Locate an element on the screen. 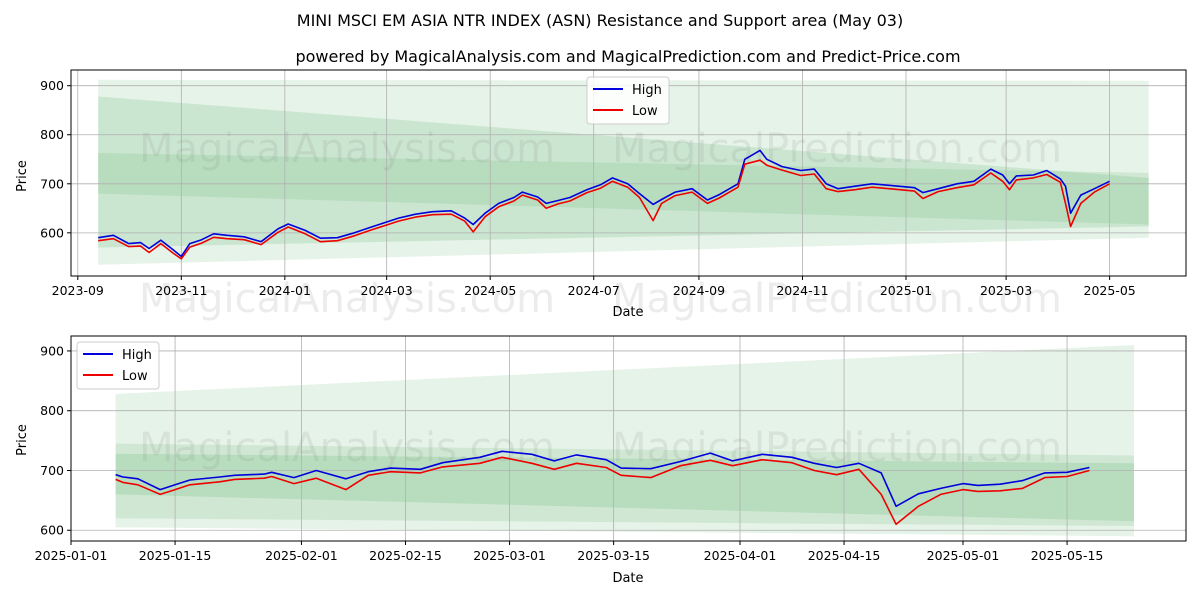  x-tick-label: 2025-01 is located at coordinates (906, 290).